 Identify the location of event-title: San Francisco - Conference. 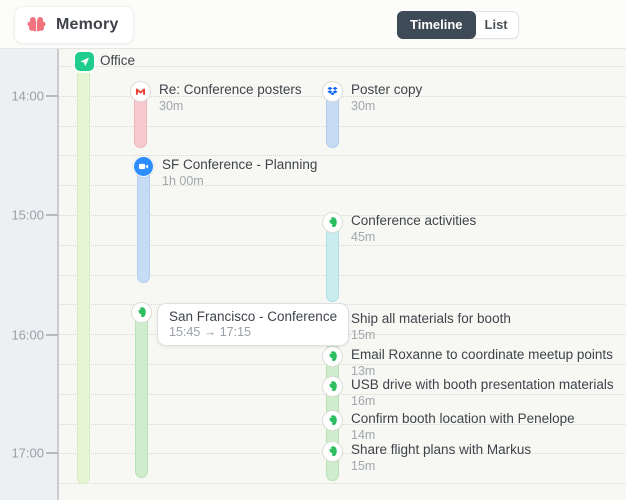
(253, 316).